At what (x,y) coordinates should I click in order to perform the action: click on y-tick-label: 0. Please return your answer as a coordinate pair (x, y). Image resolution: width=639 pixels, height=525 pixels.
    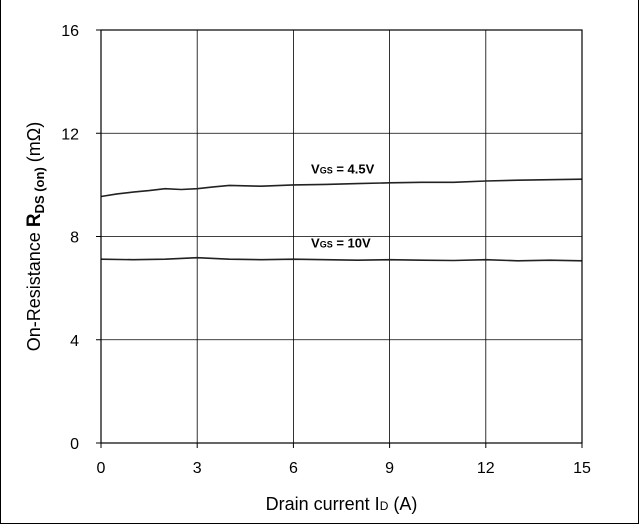
    Looking at the image, I should click on (74, 444).